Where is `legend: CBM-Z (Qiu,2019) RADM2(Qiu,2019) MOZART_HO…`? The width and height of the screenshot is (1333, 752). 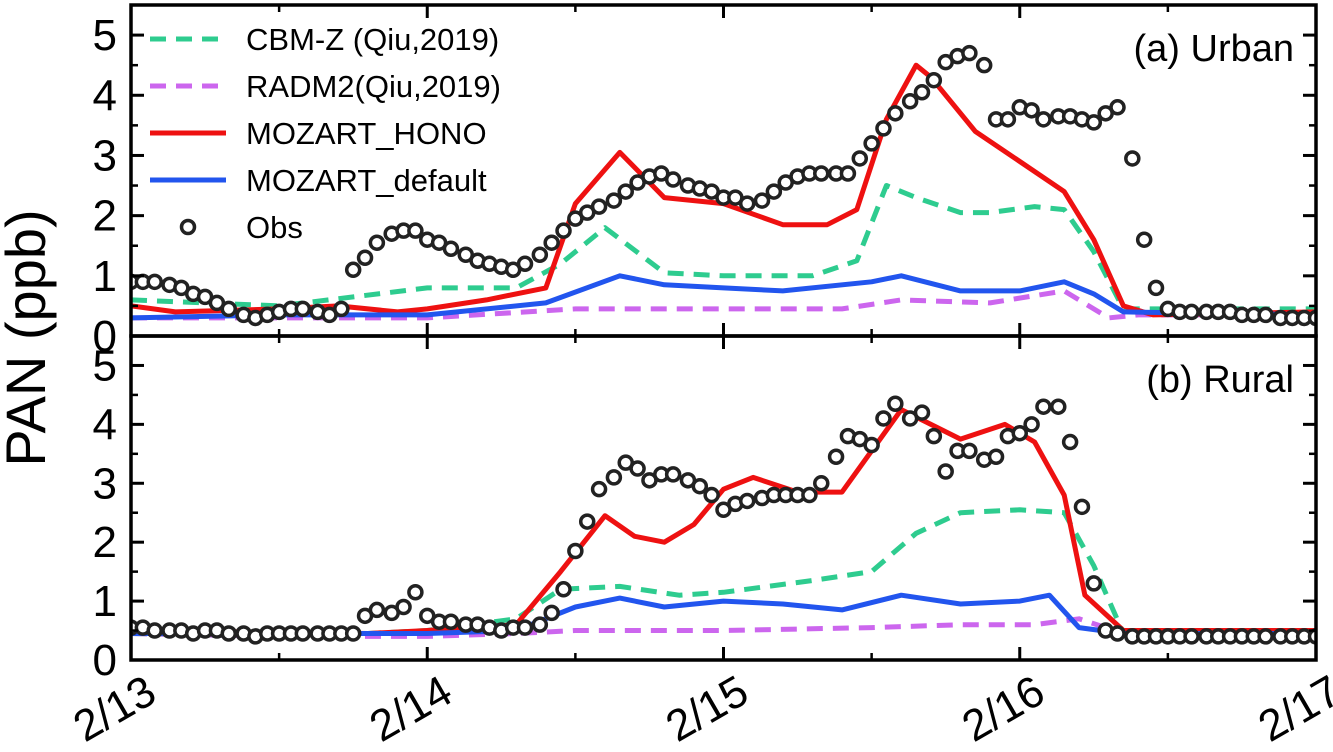 legend: CBM-Z (Qiu,2019) RADM2(Qiu,2019) MOZART_HO… is located at coordinates (325, 133).